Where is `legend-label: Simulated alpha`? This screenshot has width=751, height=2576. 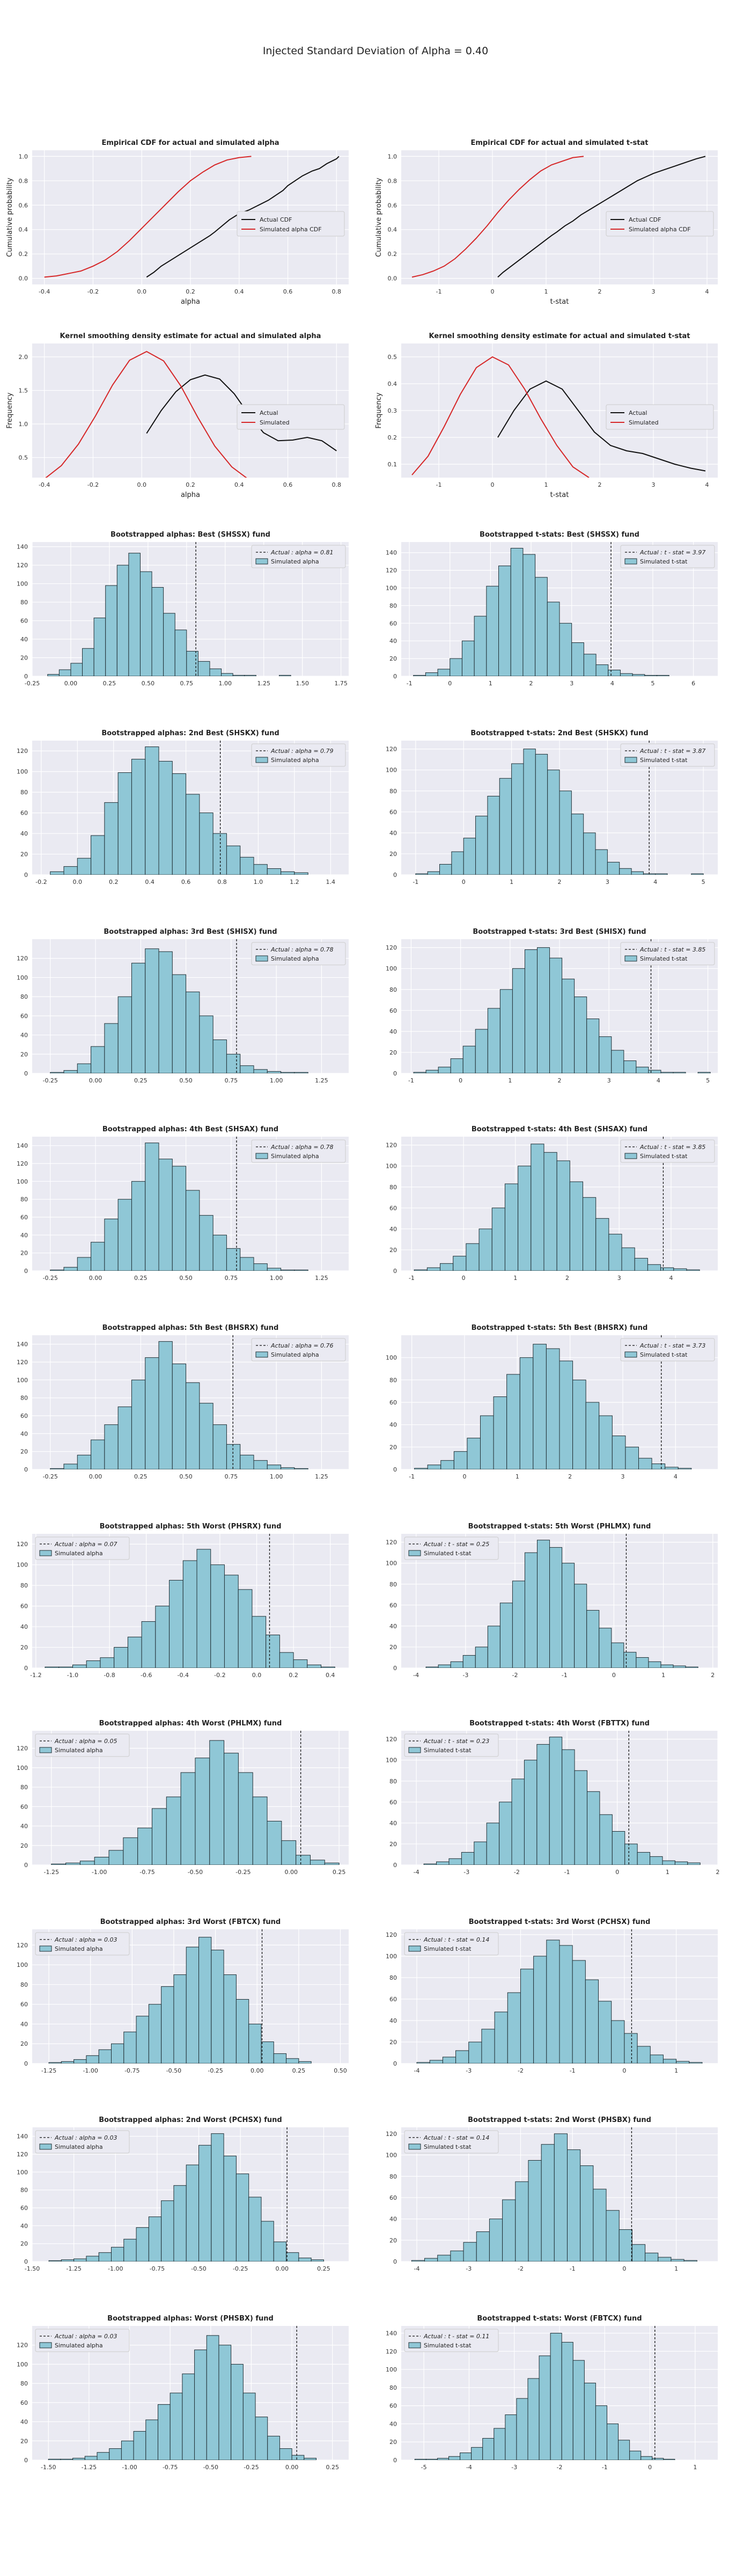 legend-label: Simulated alpha is located at coordinates (295, 760).